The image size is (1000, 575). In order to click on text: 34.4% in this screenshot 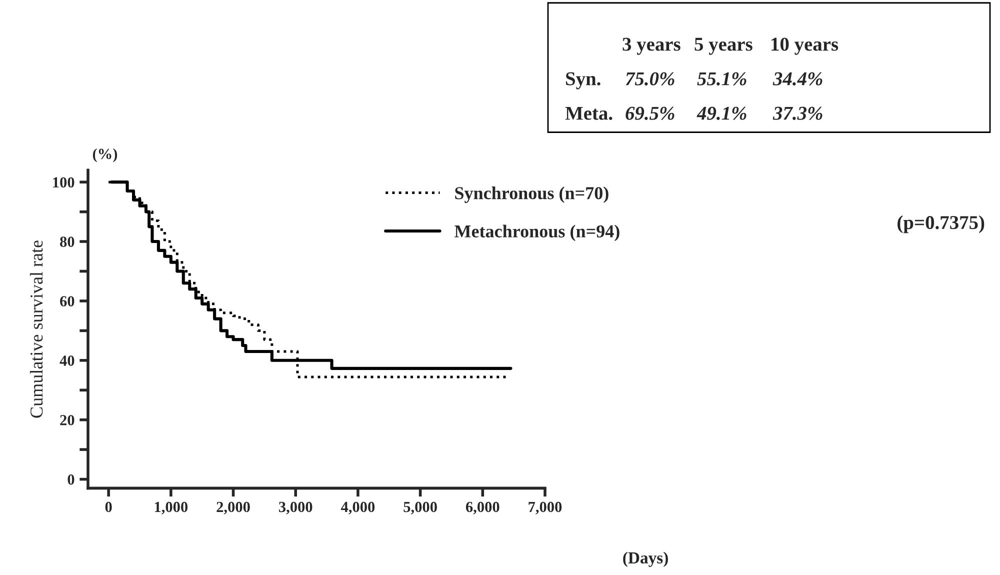, I will do `click(797, 79)`.